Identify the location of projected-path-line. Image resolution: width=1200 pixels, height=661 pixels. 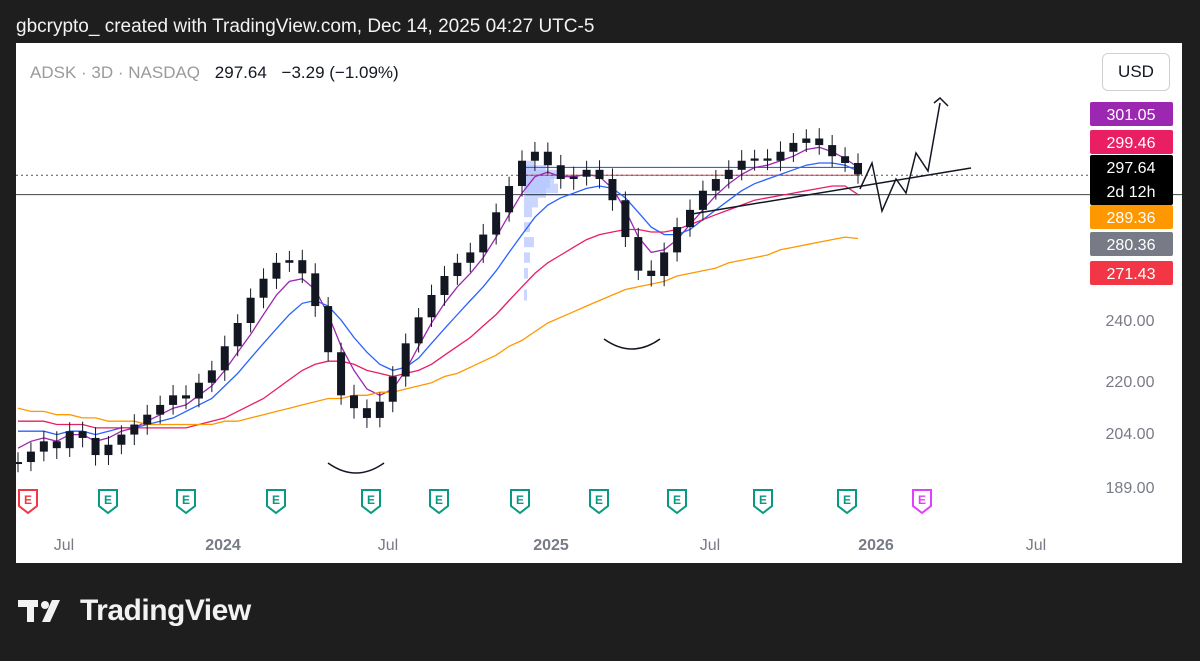
(900, 158).